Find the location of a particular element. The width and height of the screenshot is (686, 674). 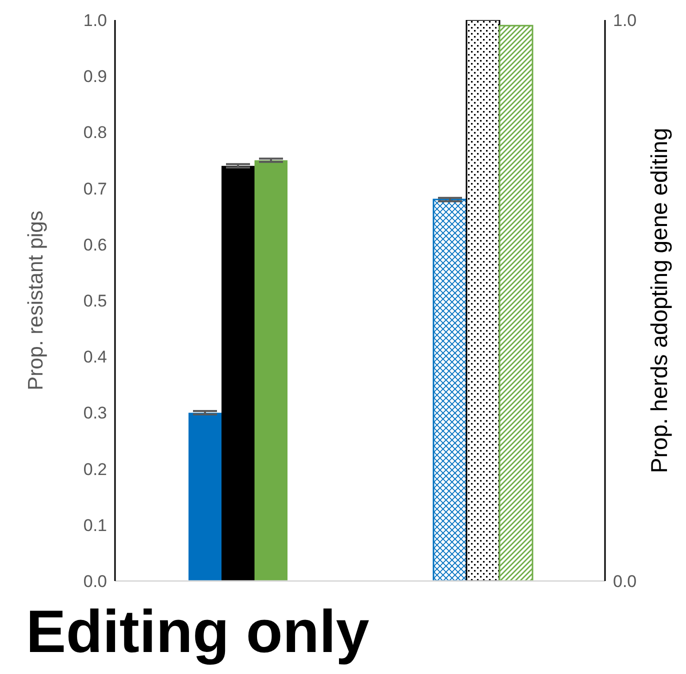

y-tick-label: 1.0 is located at coordinates (95, 20).